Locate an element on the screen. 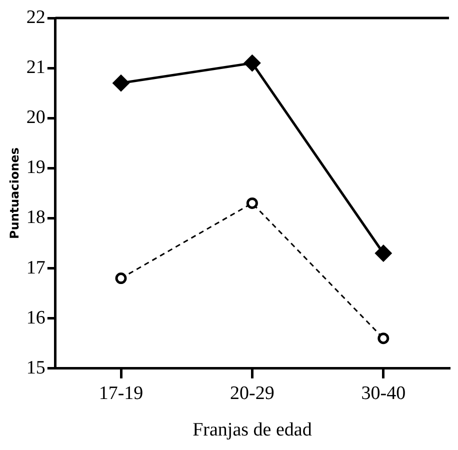 The width and height of the screenshot is (458, 450). y-tick-label: 15 is located at coordinates (36, 367).